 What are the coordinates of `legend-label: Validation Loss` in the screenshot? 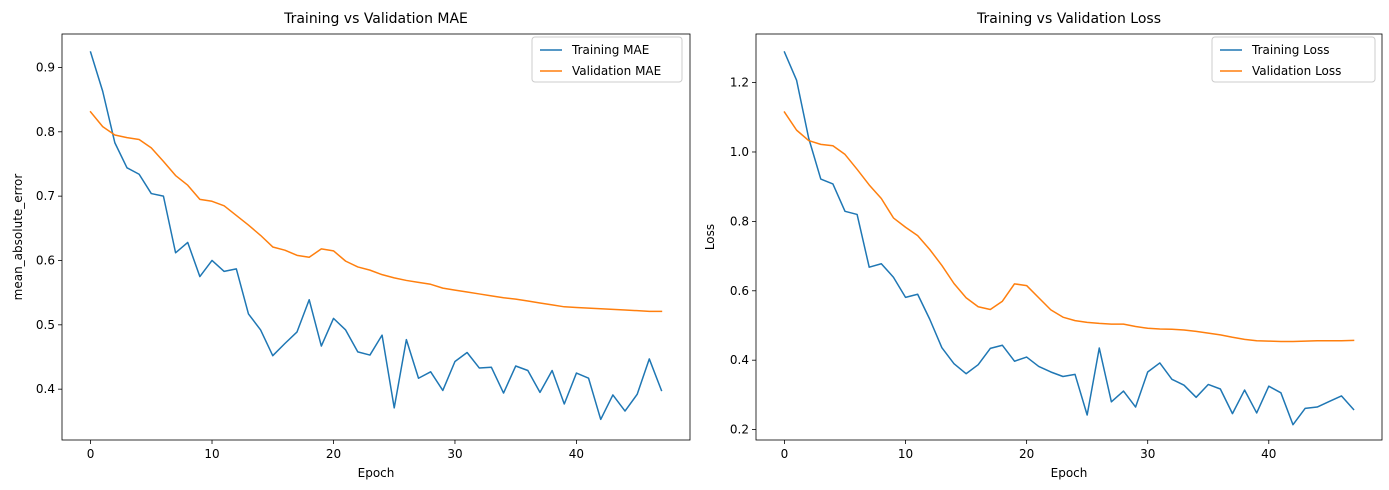 It's located at (1296, 71).